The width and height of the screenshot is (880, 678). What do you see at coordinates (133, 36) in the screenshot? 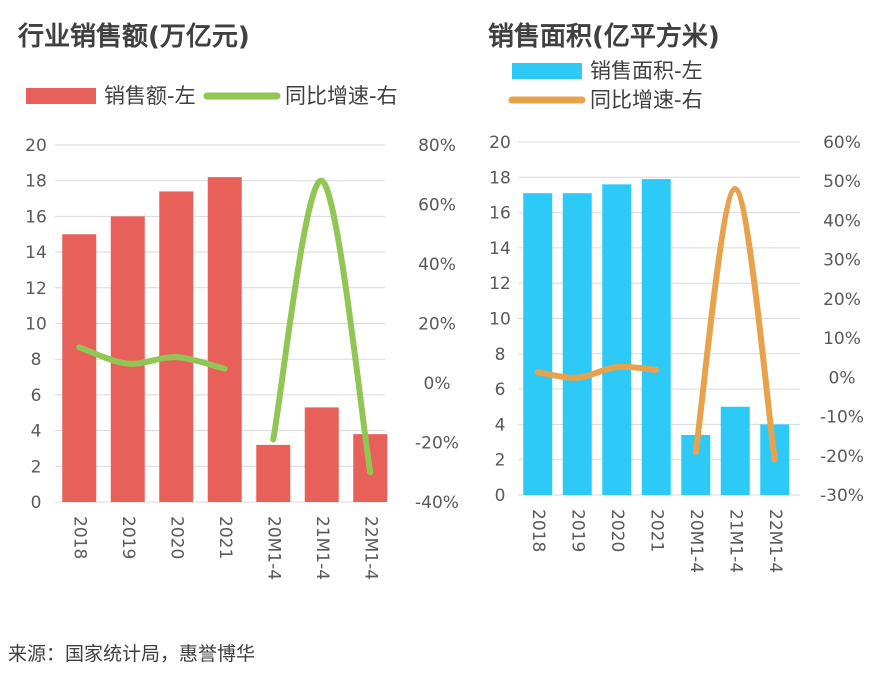
I see `chart-1-title: 行业销售额(万亿元)` at bounding box center [133, 36].